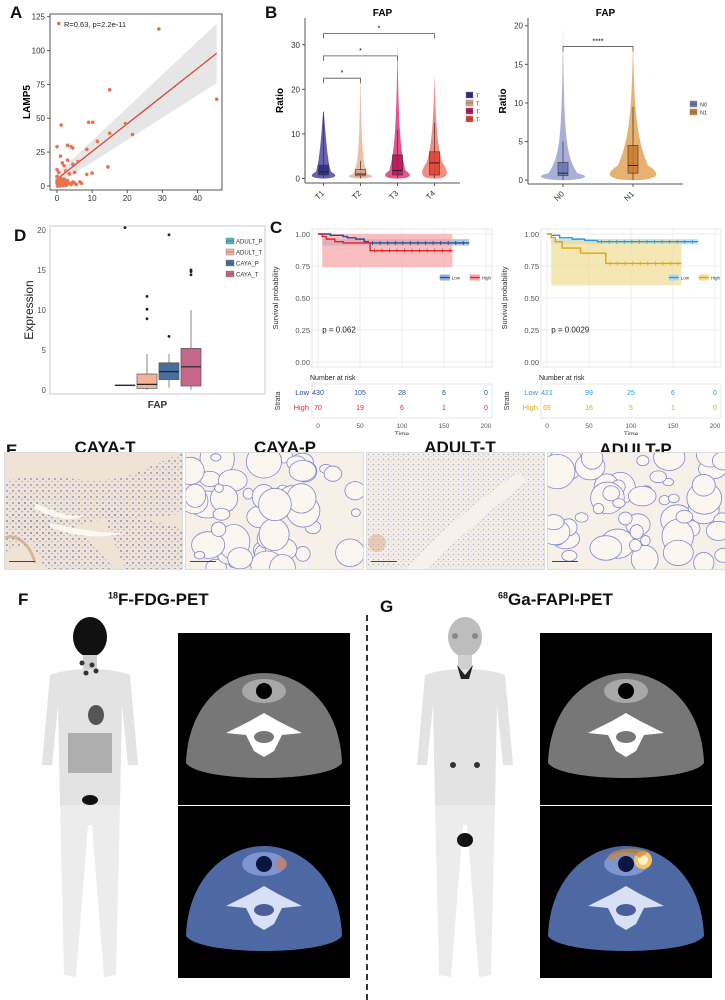  What do you see at coordinates (95, 24) in the screenshot?
I see `svg-text: R=0.63, p=2.2e-11` at bounding box center [95, 24].